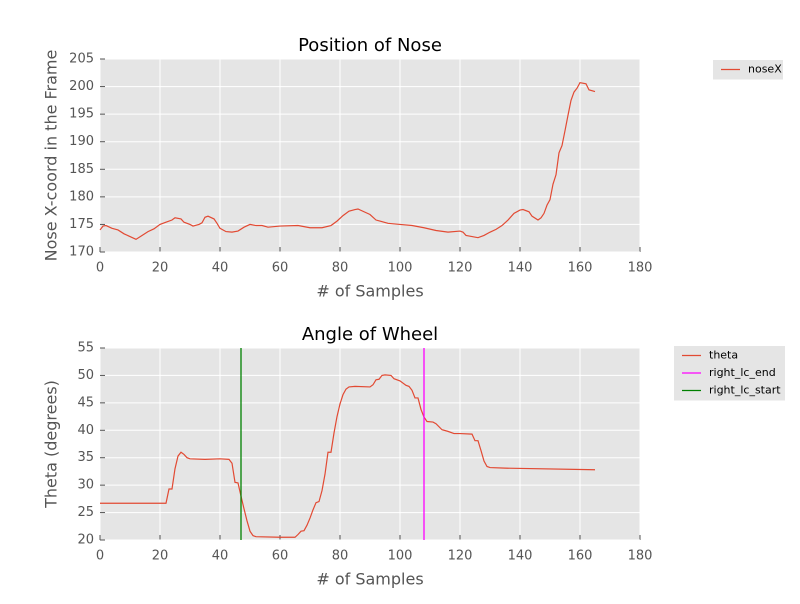 Image resolution: width=800 pixels, height=604 pixels. I want to click on y-tick-label: 45, so click(85, 402).